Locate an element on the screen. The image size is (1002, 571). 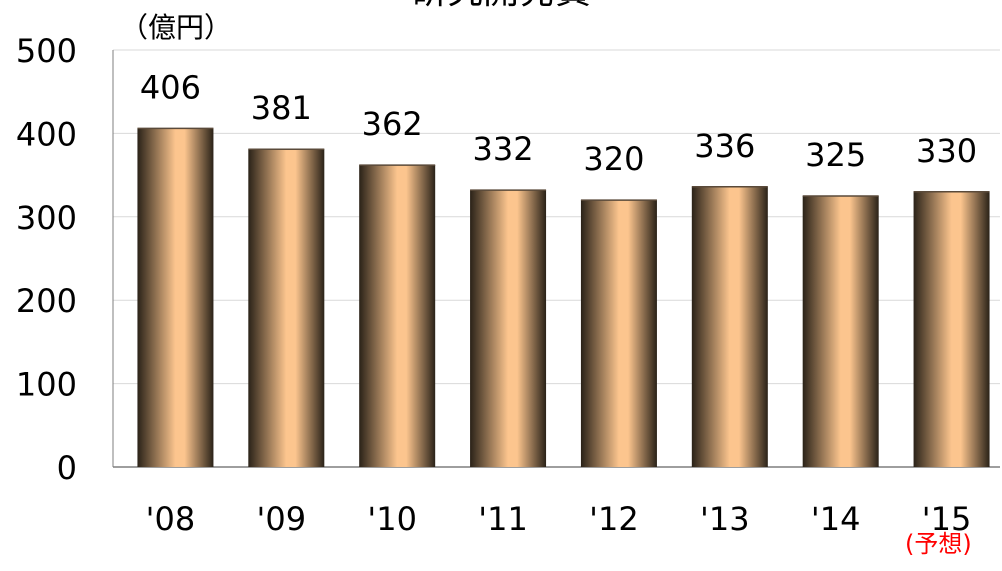
y-tick-label: 100 is located at coordinates (46, 385).